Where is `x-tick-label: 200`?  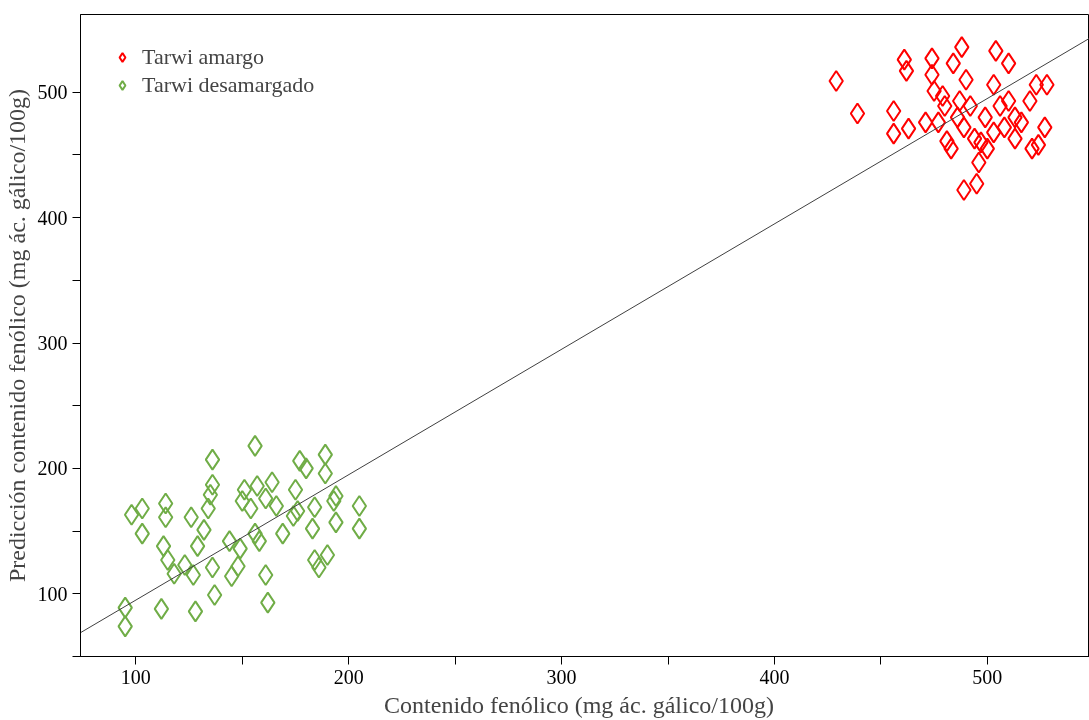 x-tick-label: 200 is located at coordinates (348, 676).